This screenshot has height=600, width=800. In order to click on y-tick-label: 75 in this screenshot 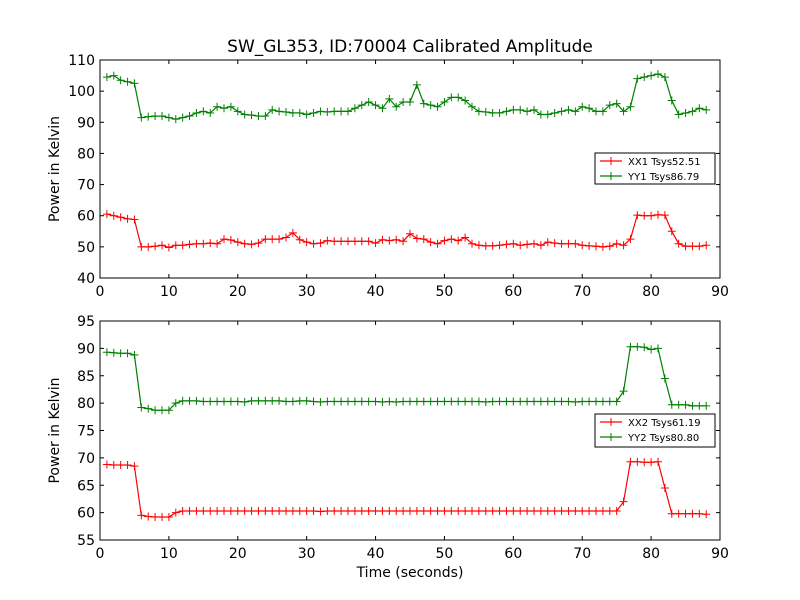, I will do `click(86, 432)`.